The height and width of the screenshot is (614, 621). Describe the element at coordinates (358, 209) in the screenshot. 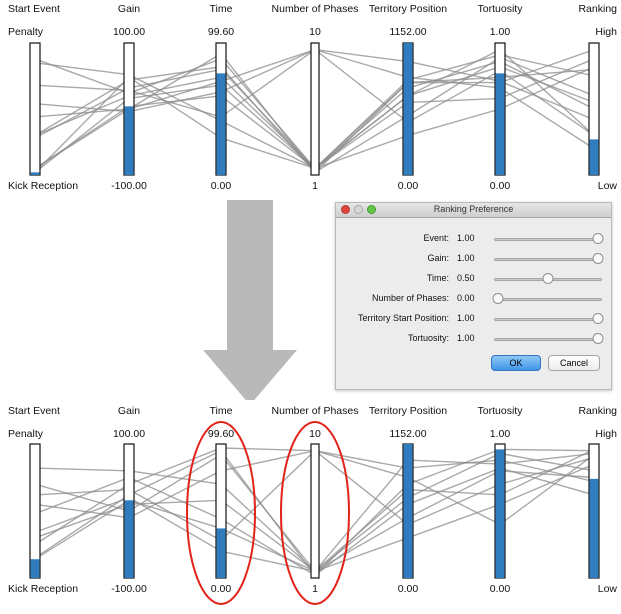

I see `minimize-window-icon` at that location.